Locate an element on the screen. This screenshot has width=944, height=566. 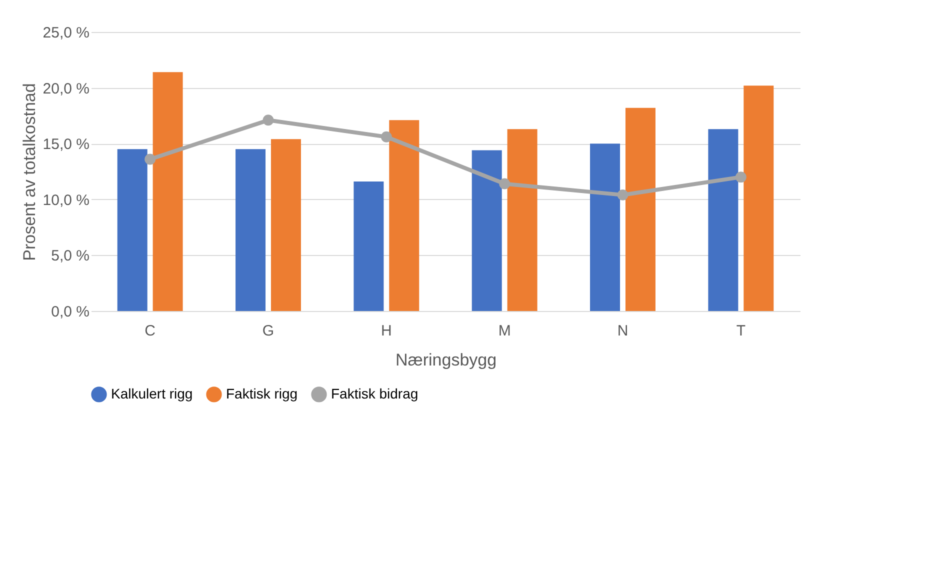
x-tick-label: C is located at coordinates (150, 331).